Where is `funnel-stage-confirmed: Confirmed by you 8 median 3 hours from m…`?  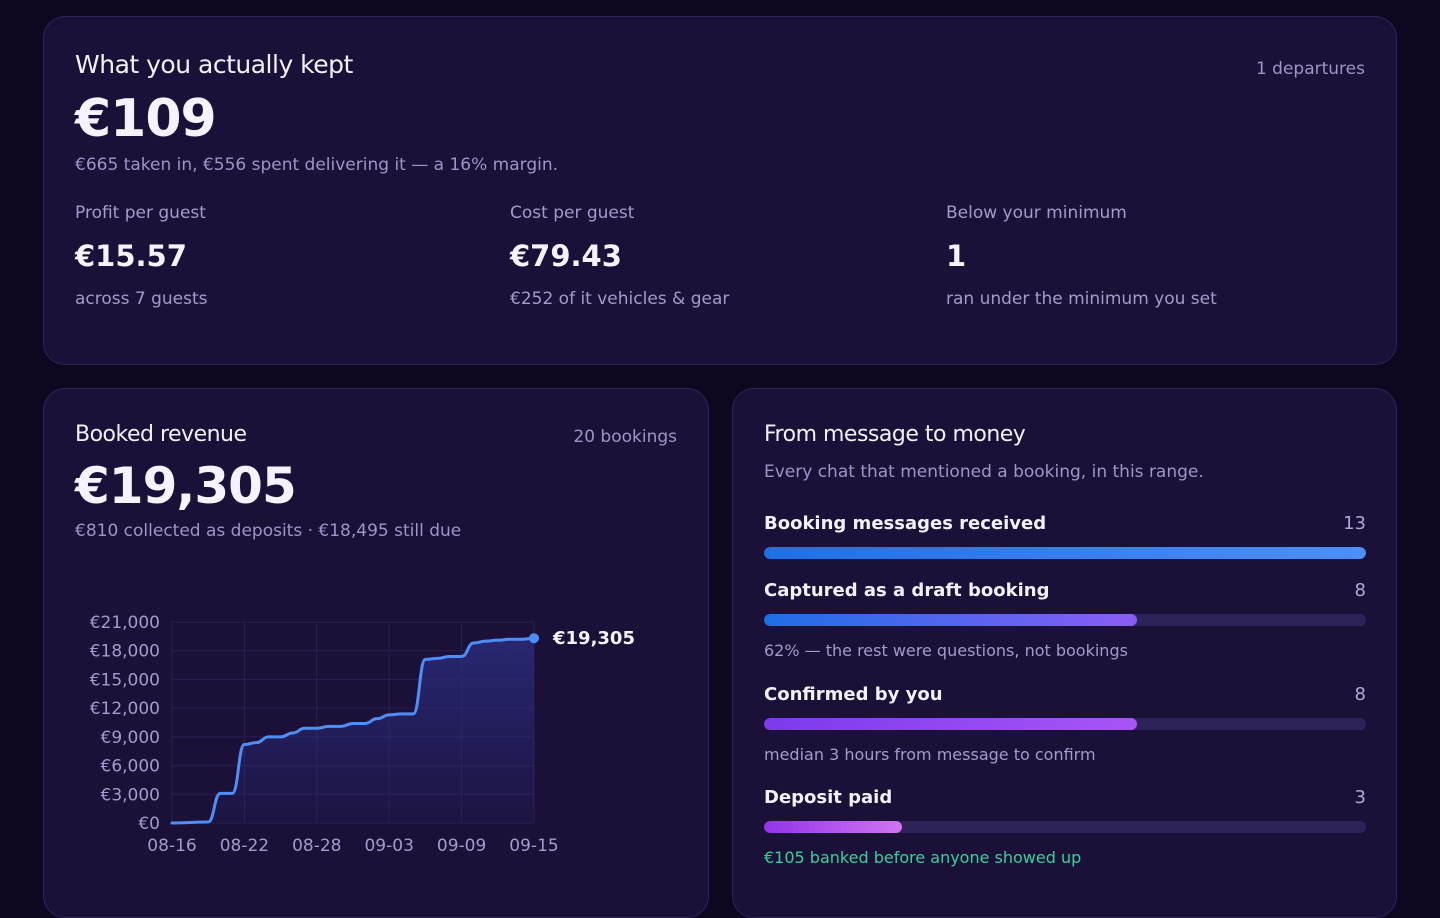 funnel-stage-confirmed: Confirmed by you 8 median 3 hours from m… is located at coordinates (1065, 724).